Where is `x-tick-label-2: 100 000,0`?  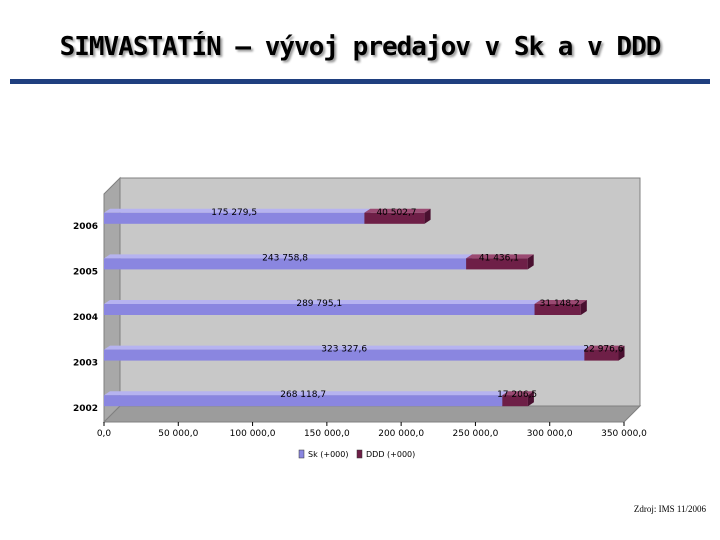 x-tick-label-2: 100 000,0 is located at coordinates (253, 434).